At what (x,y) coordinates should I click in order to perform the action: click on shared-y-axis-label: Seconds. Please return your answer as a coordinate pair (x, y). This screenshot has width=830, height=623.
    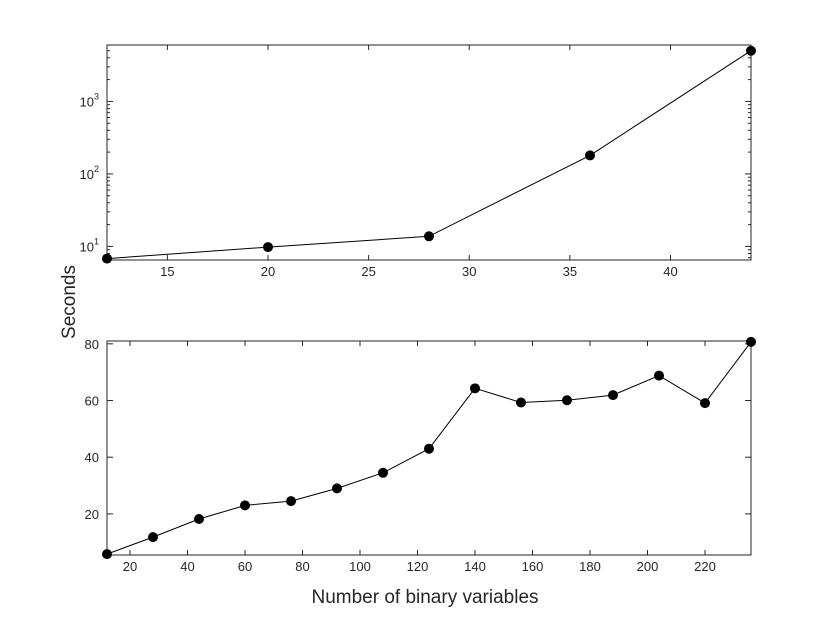
    Looking at the image, I should click on (69, 302).